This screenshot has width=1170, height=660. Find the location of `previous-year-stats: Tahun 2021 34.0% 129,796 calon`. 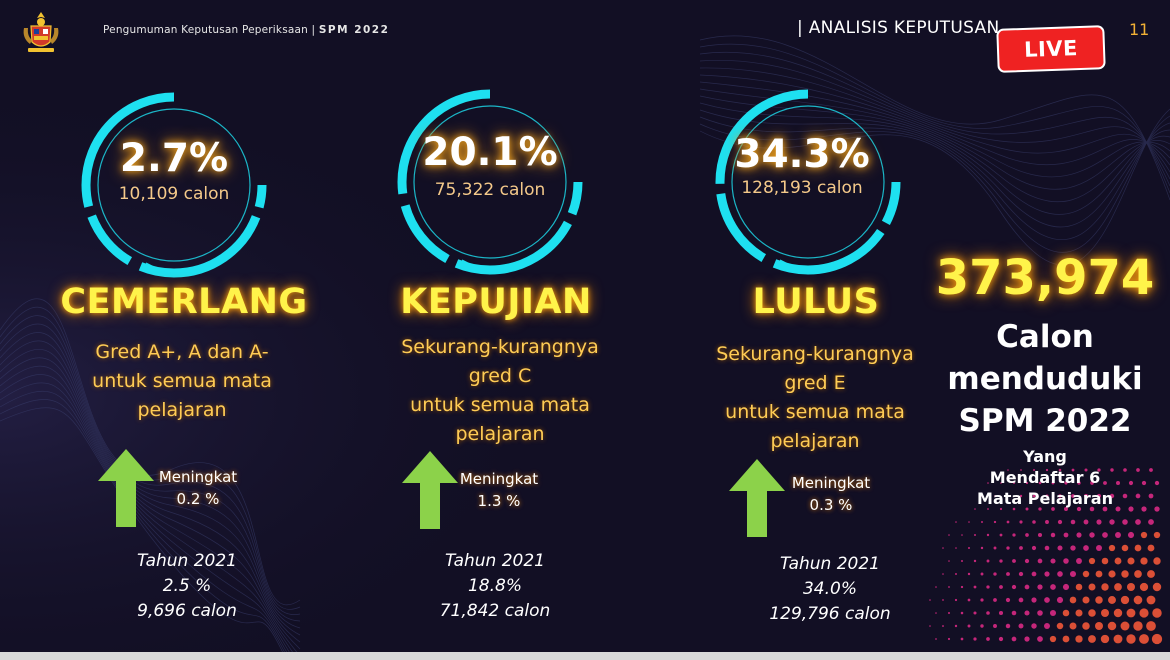

previous-year-stats: Tahun 2021 34.0% 129,796 calon is located at coordinates (830, 589).